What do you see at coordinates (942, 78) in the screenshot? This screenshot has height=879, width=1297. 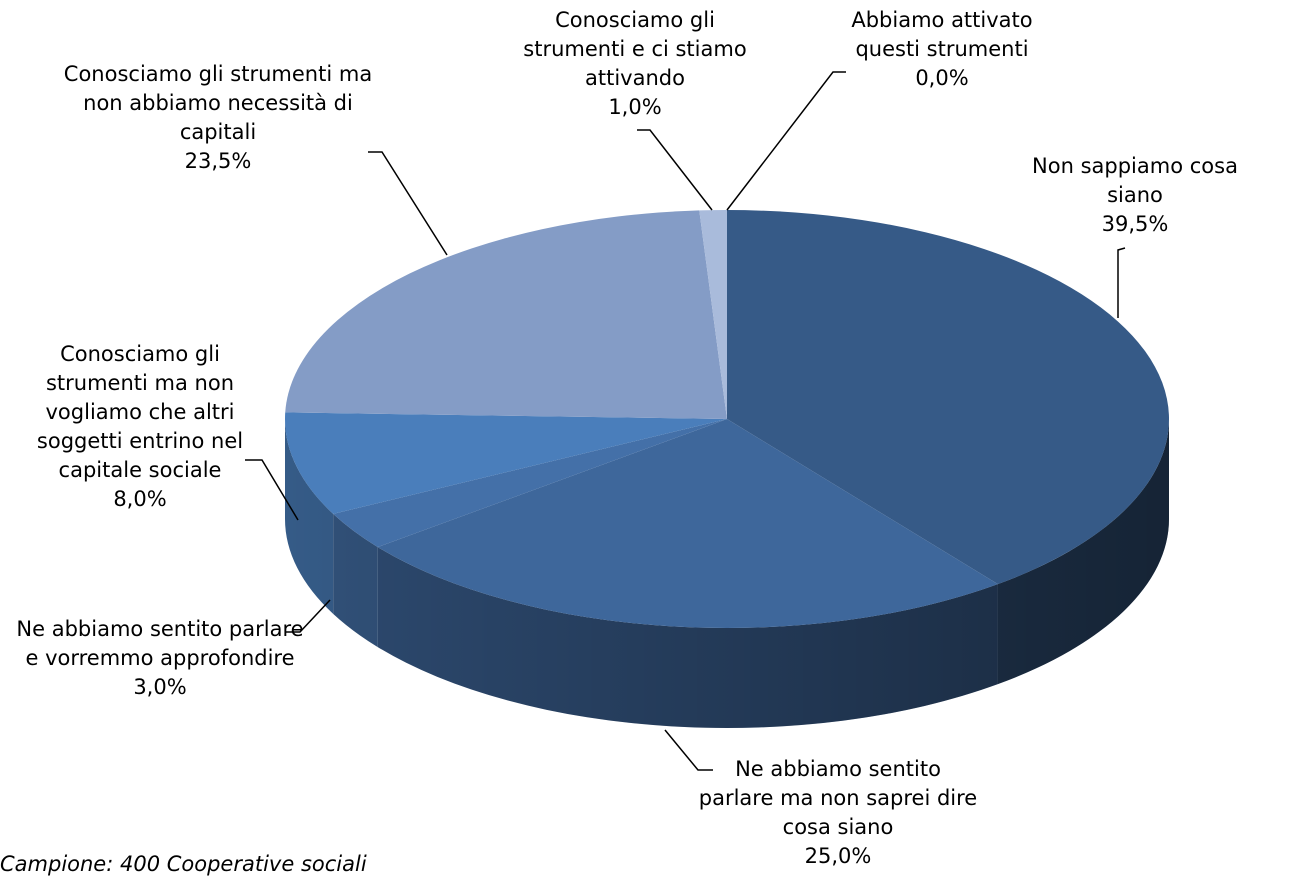 I see `value-label: 0,0%` at bounding box center [942, 78].